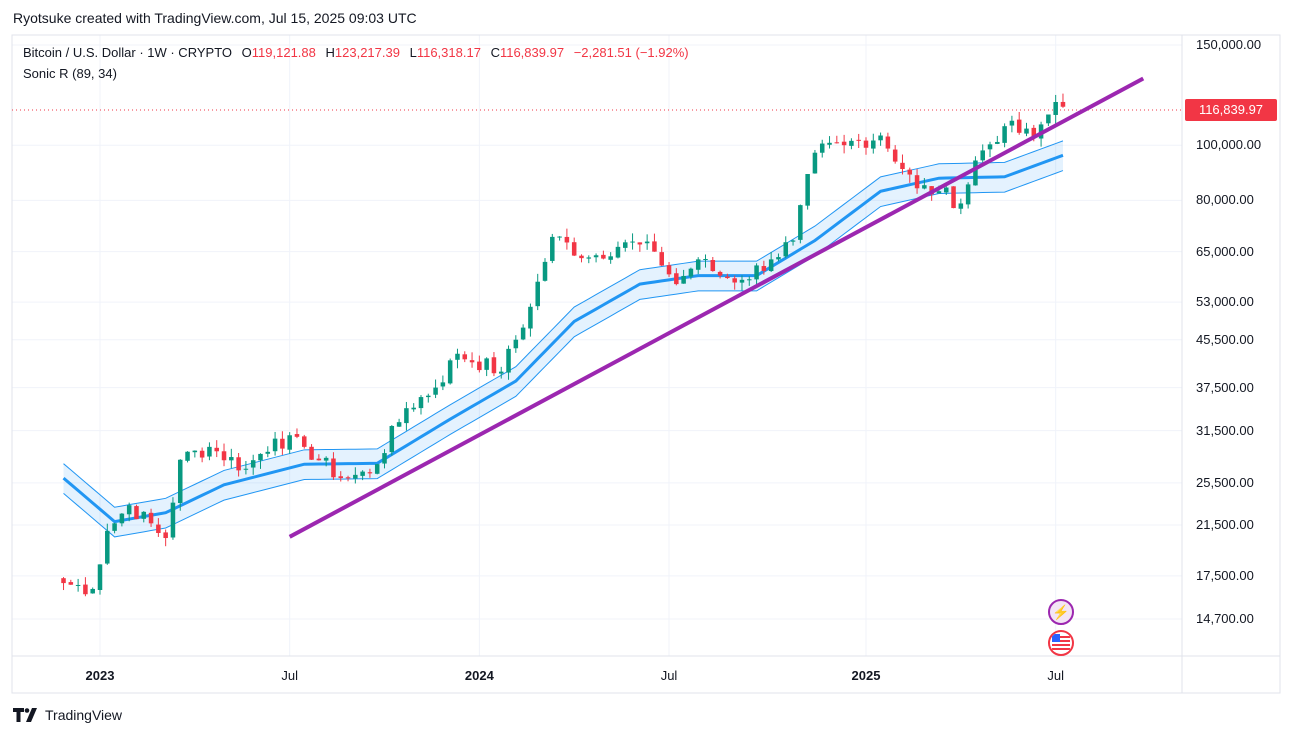  Describe the element at coordinates (100, 675) in the screenshot. I see `time-tick-label: 2023` at that location.